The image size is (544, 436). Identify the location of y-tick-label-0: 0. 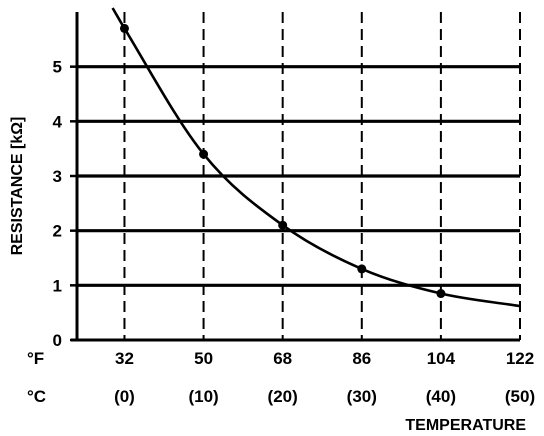
(57, 340).